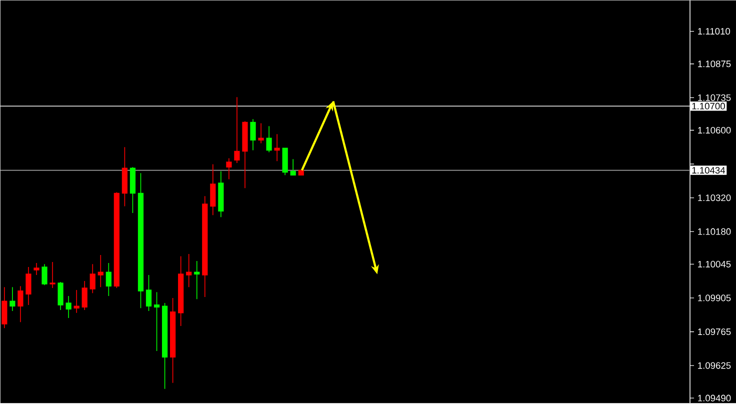 Image resolution: width=736 pixels, height=406 pixels. I want to click on y-tick-label: 1.09765, so click(714, 332).